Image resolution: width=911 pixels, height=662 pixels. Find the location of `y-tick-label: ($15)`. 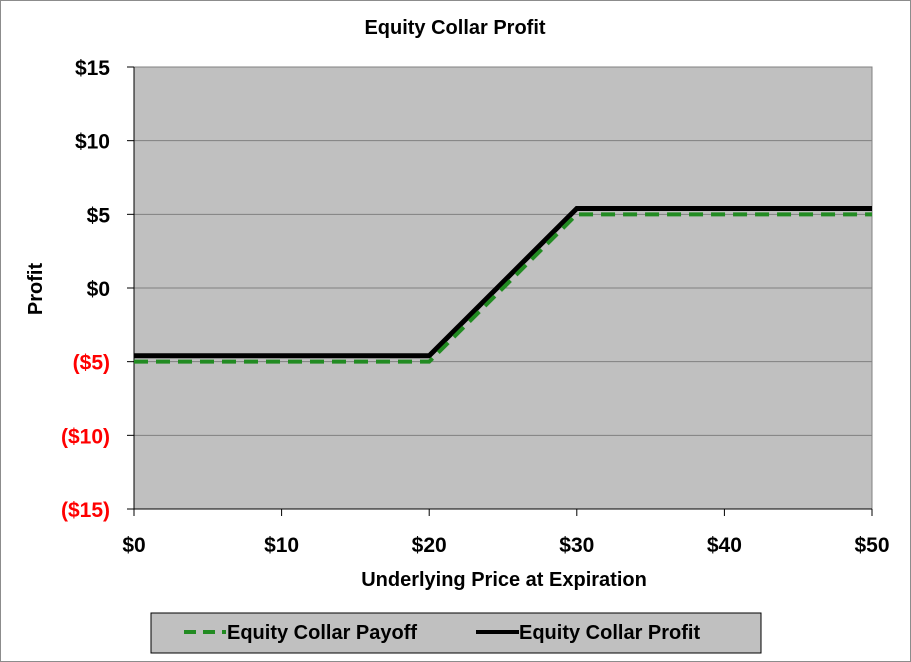

y-tick-label: ($15) is located at coordinates (85, 510).